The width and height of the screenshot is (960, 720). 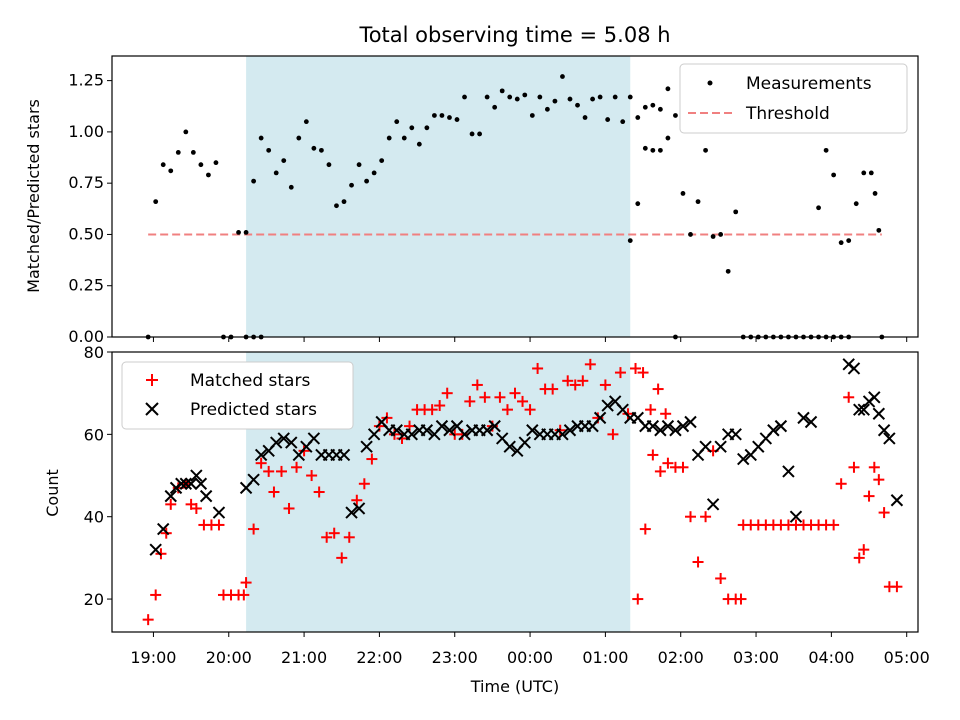 What do you see at coordinates (250, 381) in the screenshot?
I see `legend-matched-label: Matched stars` at bounding box center [250, 381].